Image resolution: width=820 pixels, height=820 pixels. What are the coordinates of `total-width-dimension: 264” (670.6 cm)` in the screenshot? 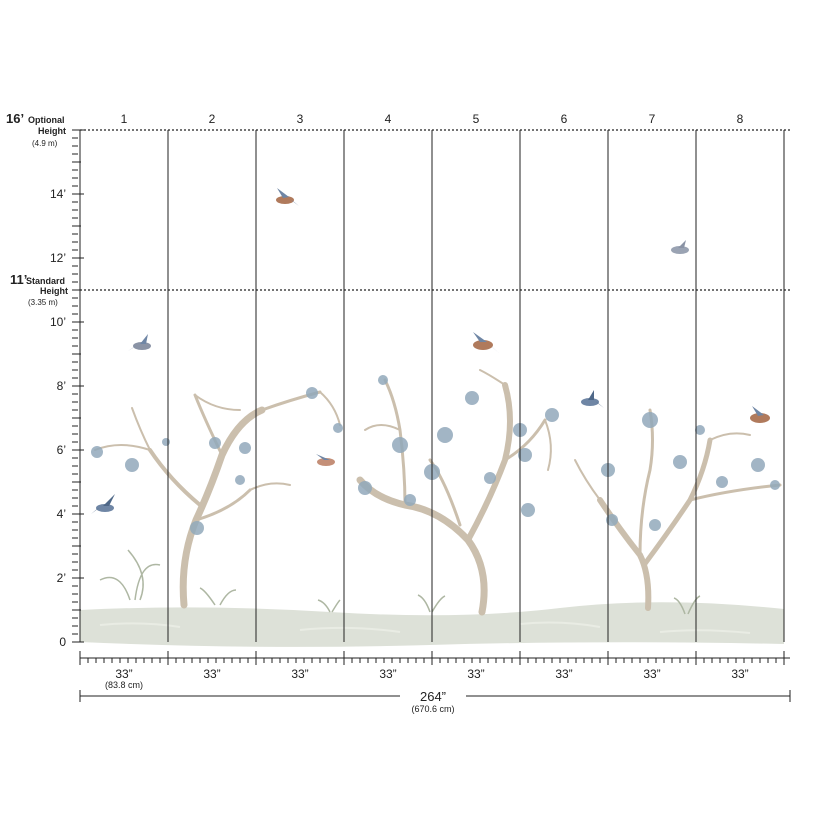 It's located at (435, 701).